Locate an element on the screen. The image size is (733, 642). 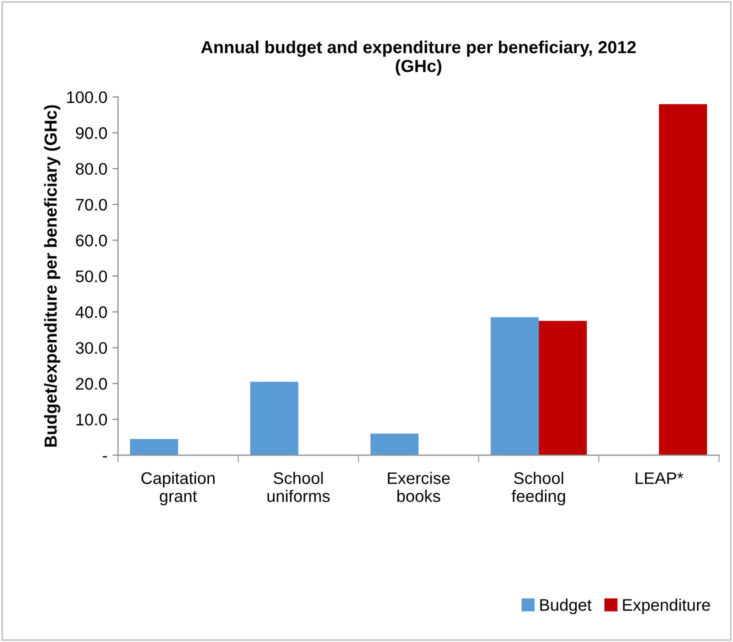
x-tick-label: School feeding is located at coordinates (539, 489).